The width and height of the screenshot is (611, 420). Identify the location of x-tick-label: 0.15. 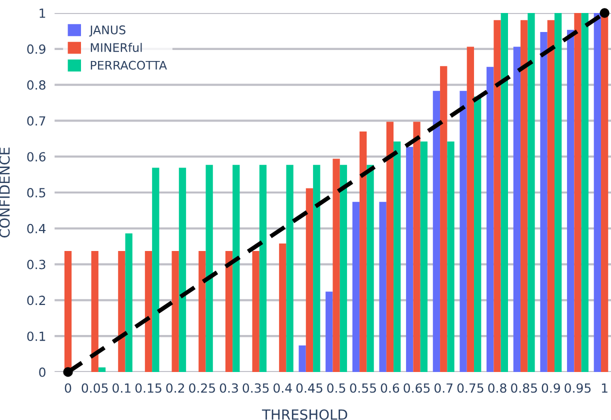
(148, 388).